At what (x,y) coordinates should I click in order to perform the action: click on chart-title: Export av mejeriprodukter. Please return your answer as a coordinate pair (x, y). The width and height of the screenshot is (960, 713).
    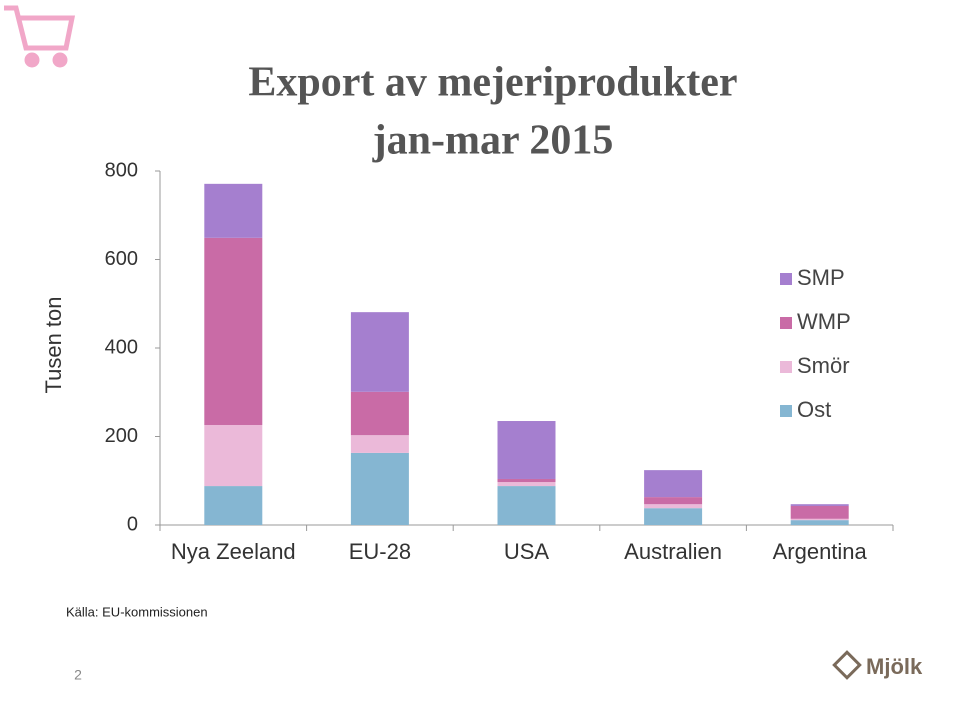
    Looking at the image, I should click on (492, 83).